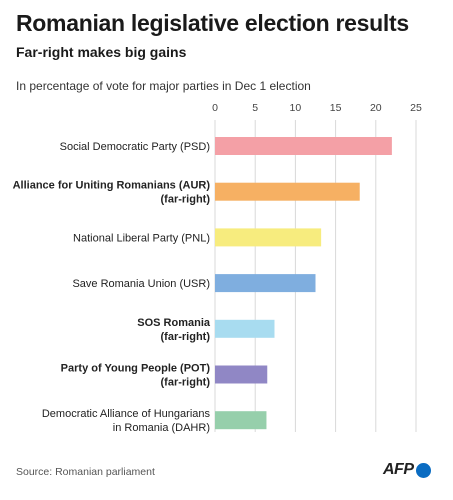 This screenshot has height=500, width=453. What do you see at coordinates (255, 108) in the screenshot?
I see `x-tick-label: 5` at bounding box center [255, 108].